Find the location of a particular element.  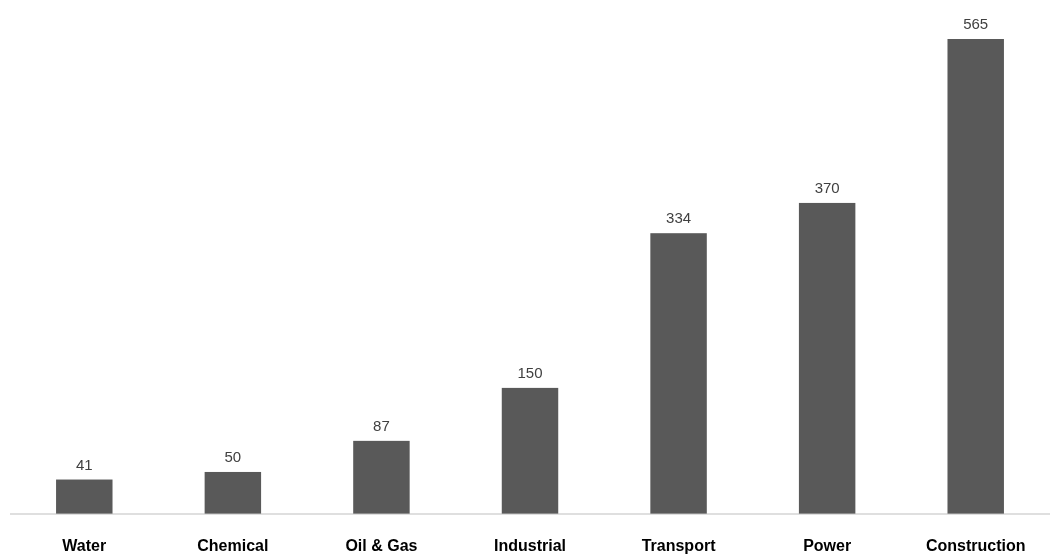

x-tick-label: Transport is located at coordinates (679, 545).